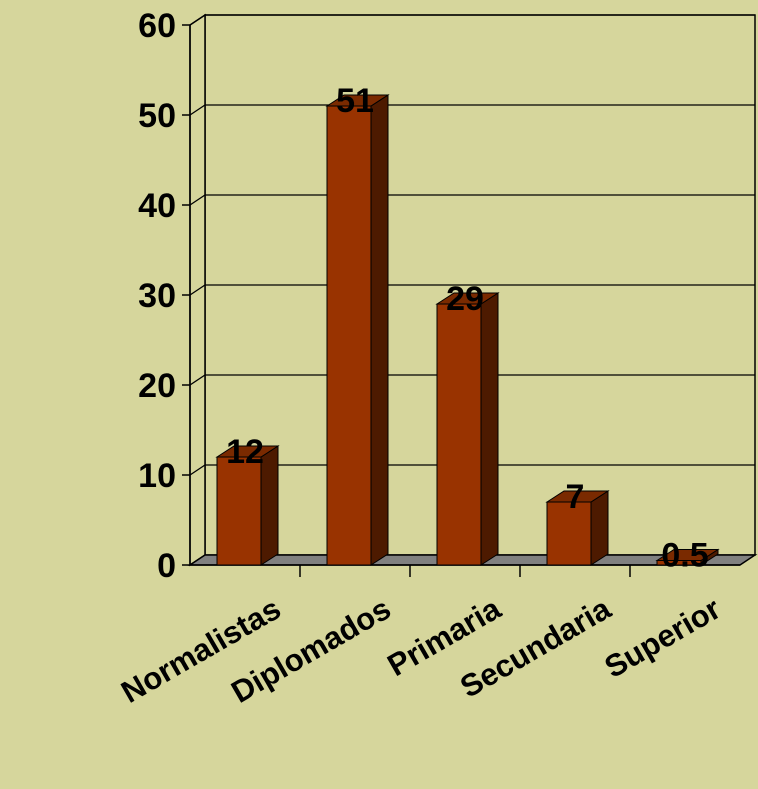 Image resolution: width=758 pixels, height=789 pixels. Describe the element at coordinates (157, 476) in the screenshot. I see `y-tick-label: 10` at that location.